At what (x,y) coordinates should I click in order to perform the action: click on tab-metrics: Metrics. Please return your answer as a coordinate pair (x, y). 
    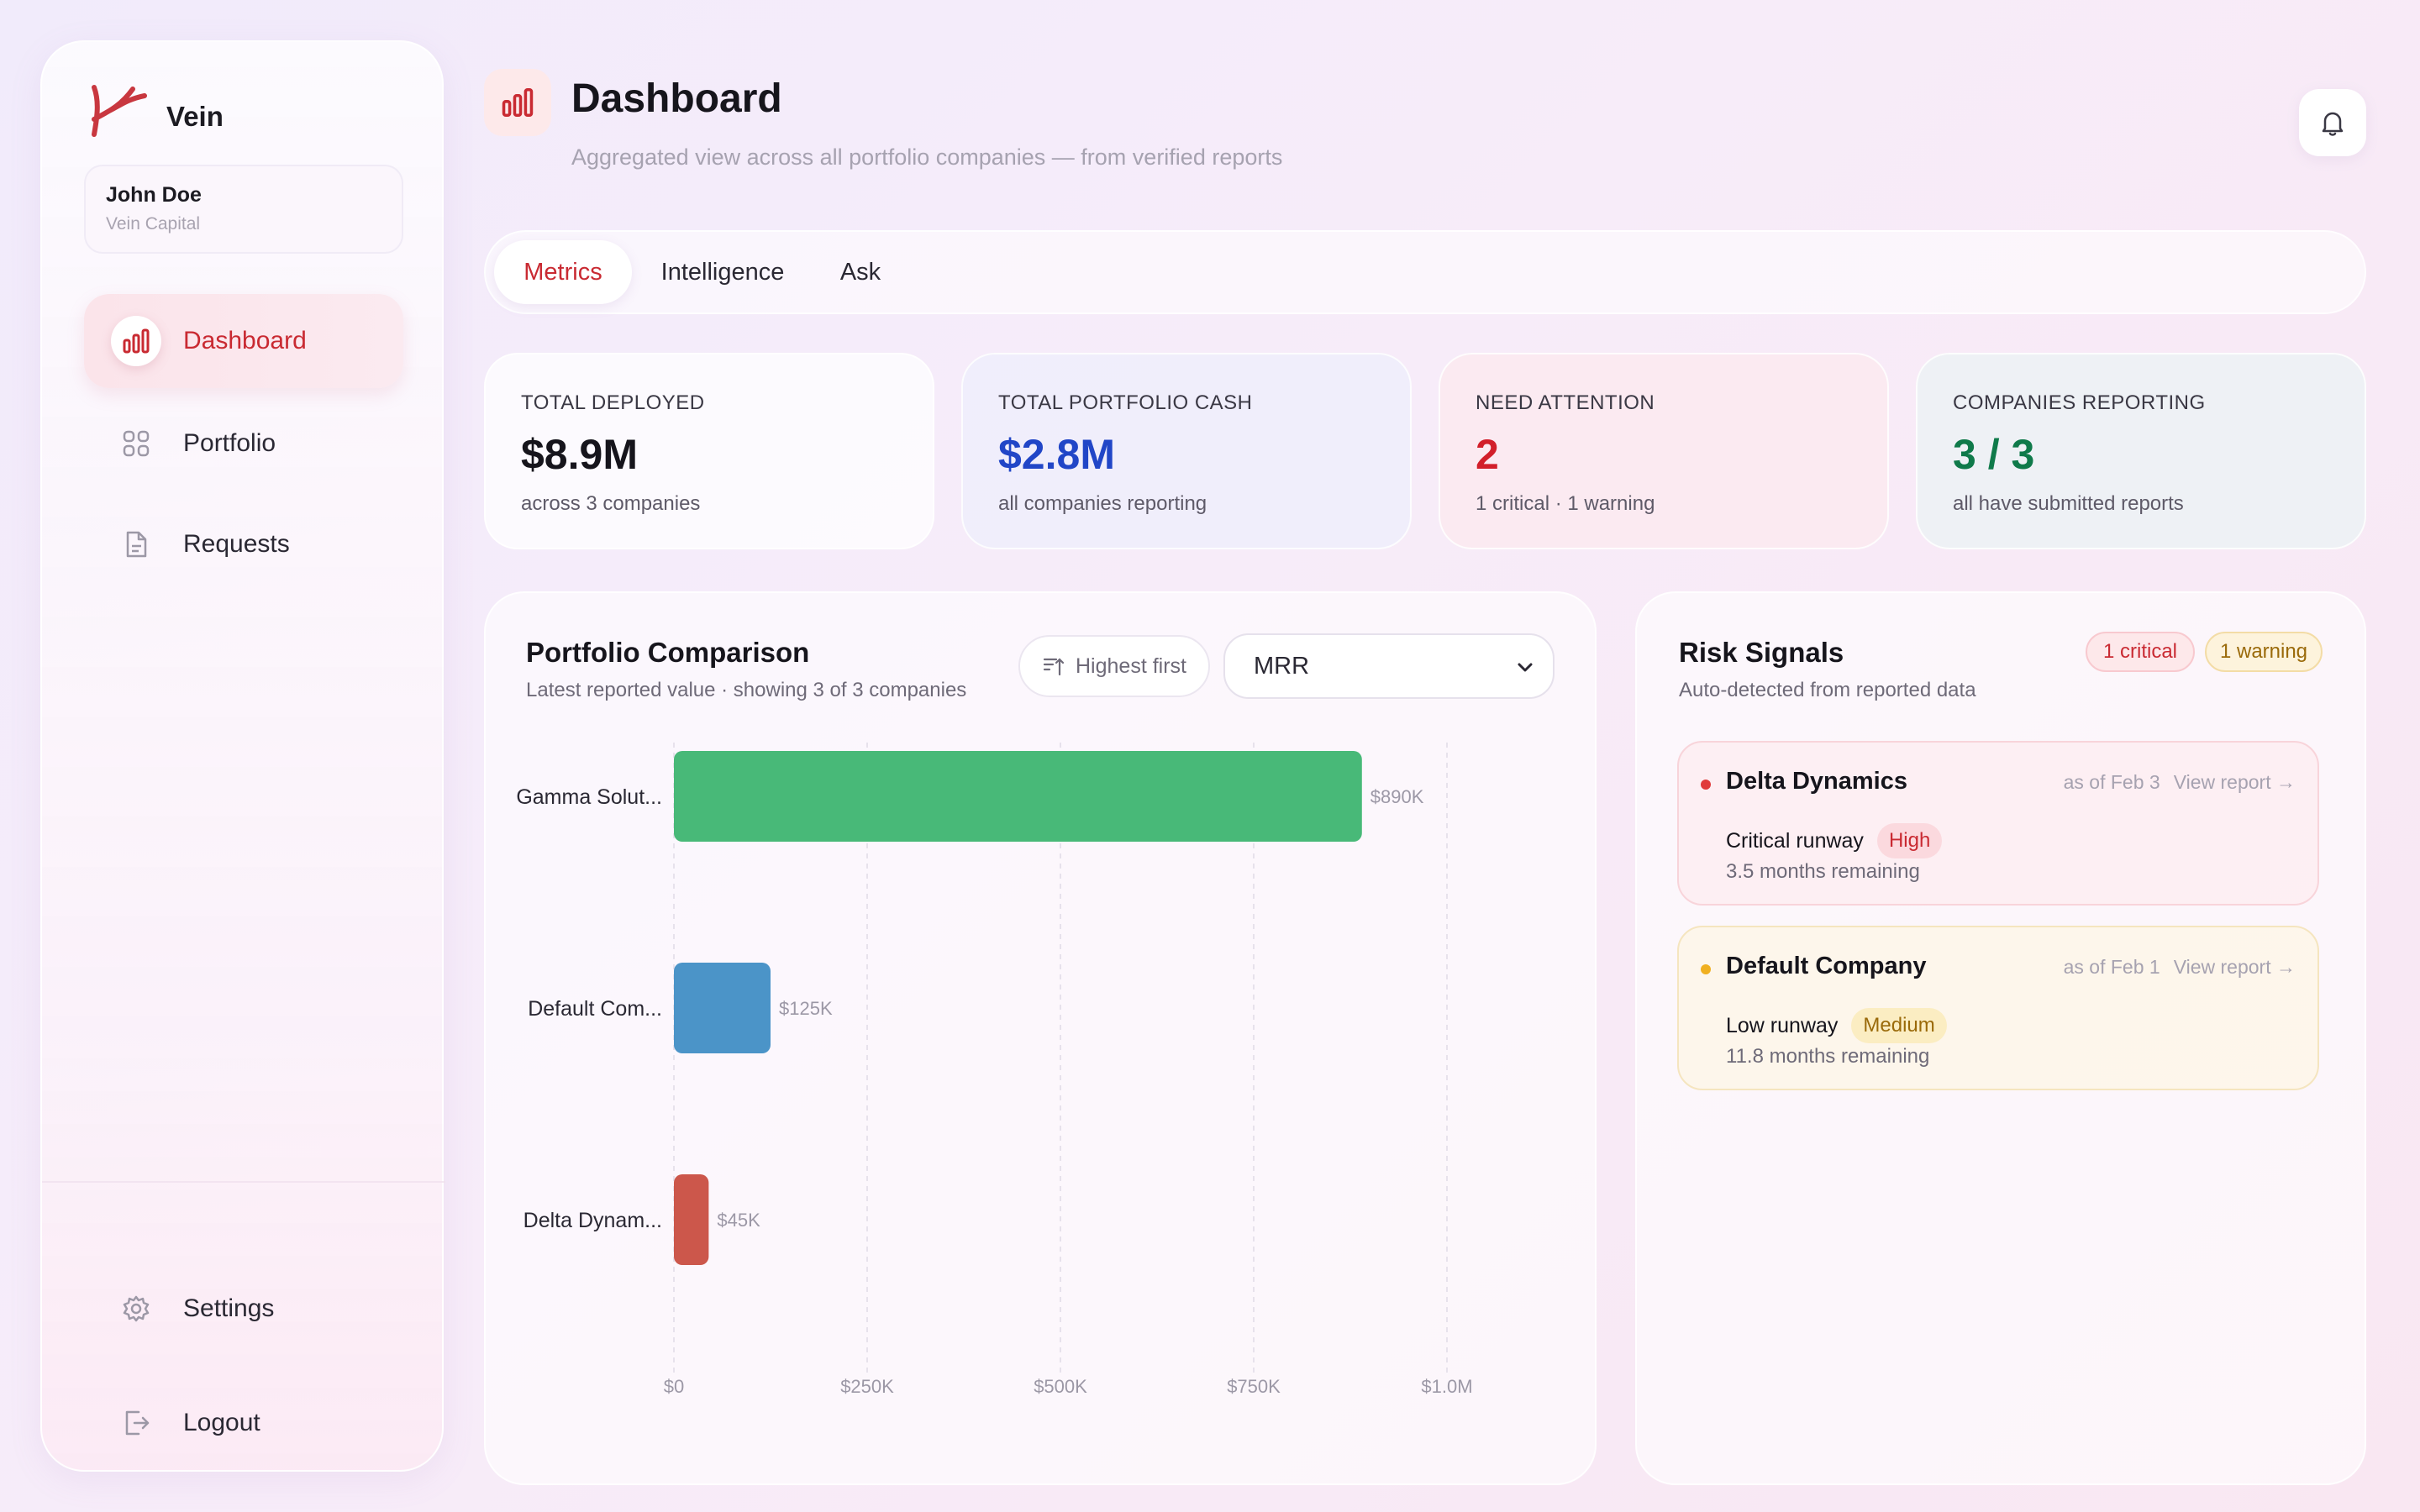
    Looking at the image, I should click on (563, 272).